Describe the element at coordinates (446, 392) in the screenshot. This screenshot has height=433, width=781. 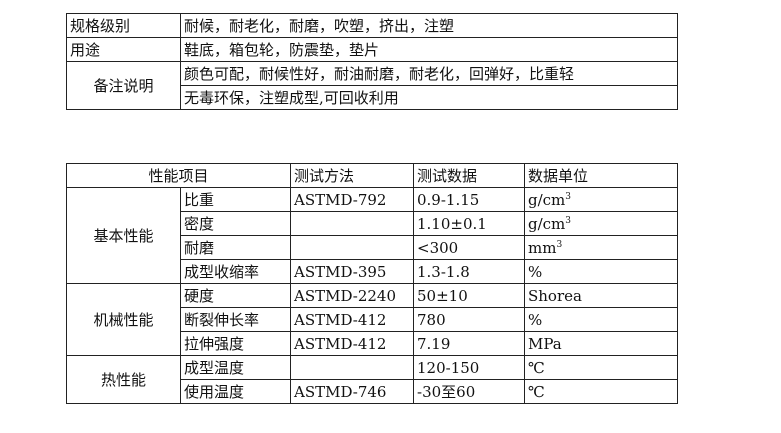
I see `data-text: -30至60` at that location.